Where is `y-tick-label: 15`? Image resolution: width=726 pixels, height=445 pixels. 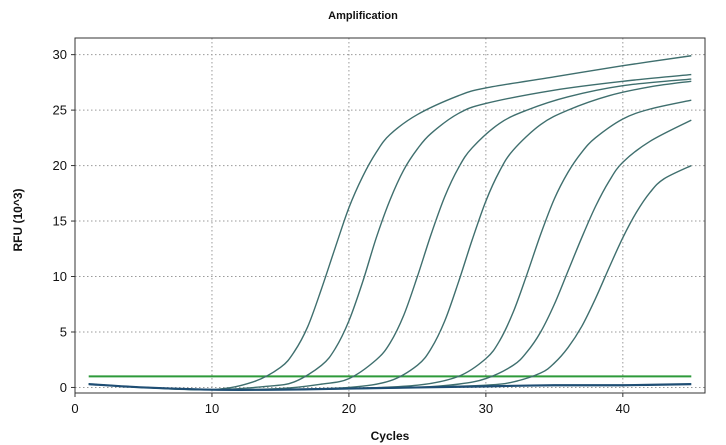 y-tick-label: 15 is located at coordinates (60, 221).